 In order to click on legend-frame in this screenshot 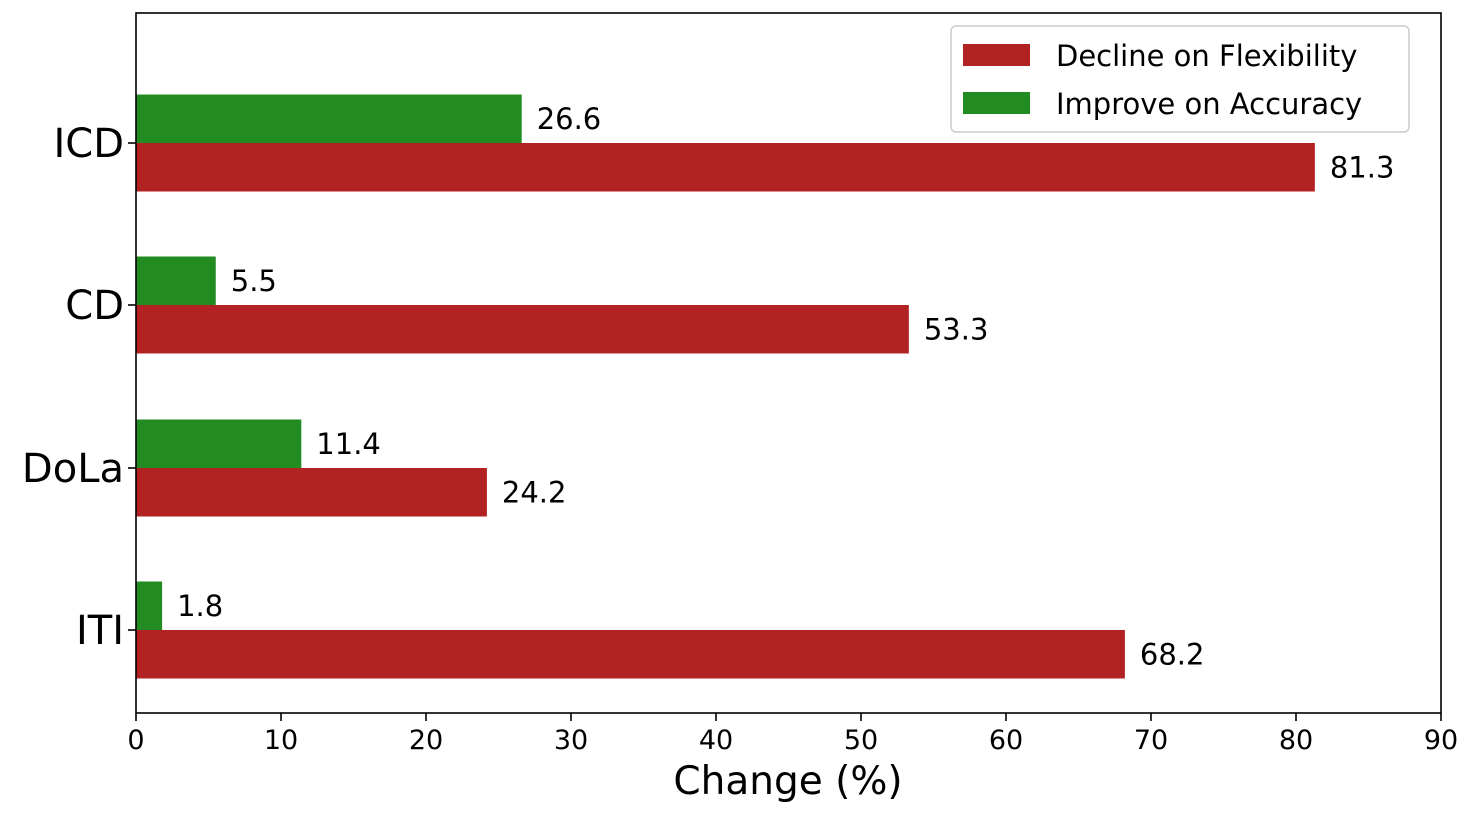, I will do `click(1180, 79)`.